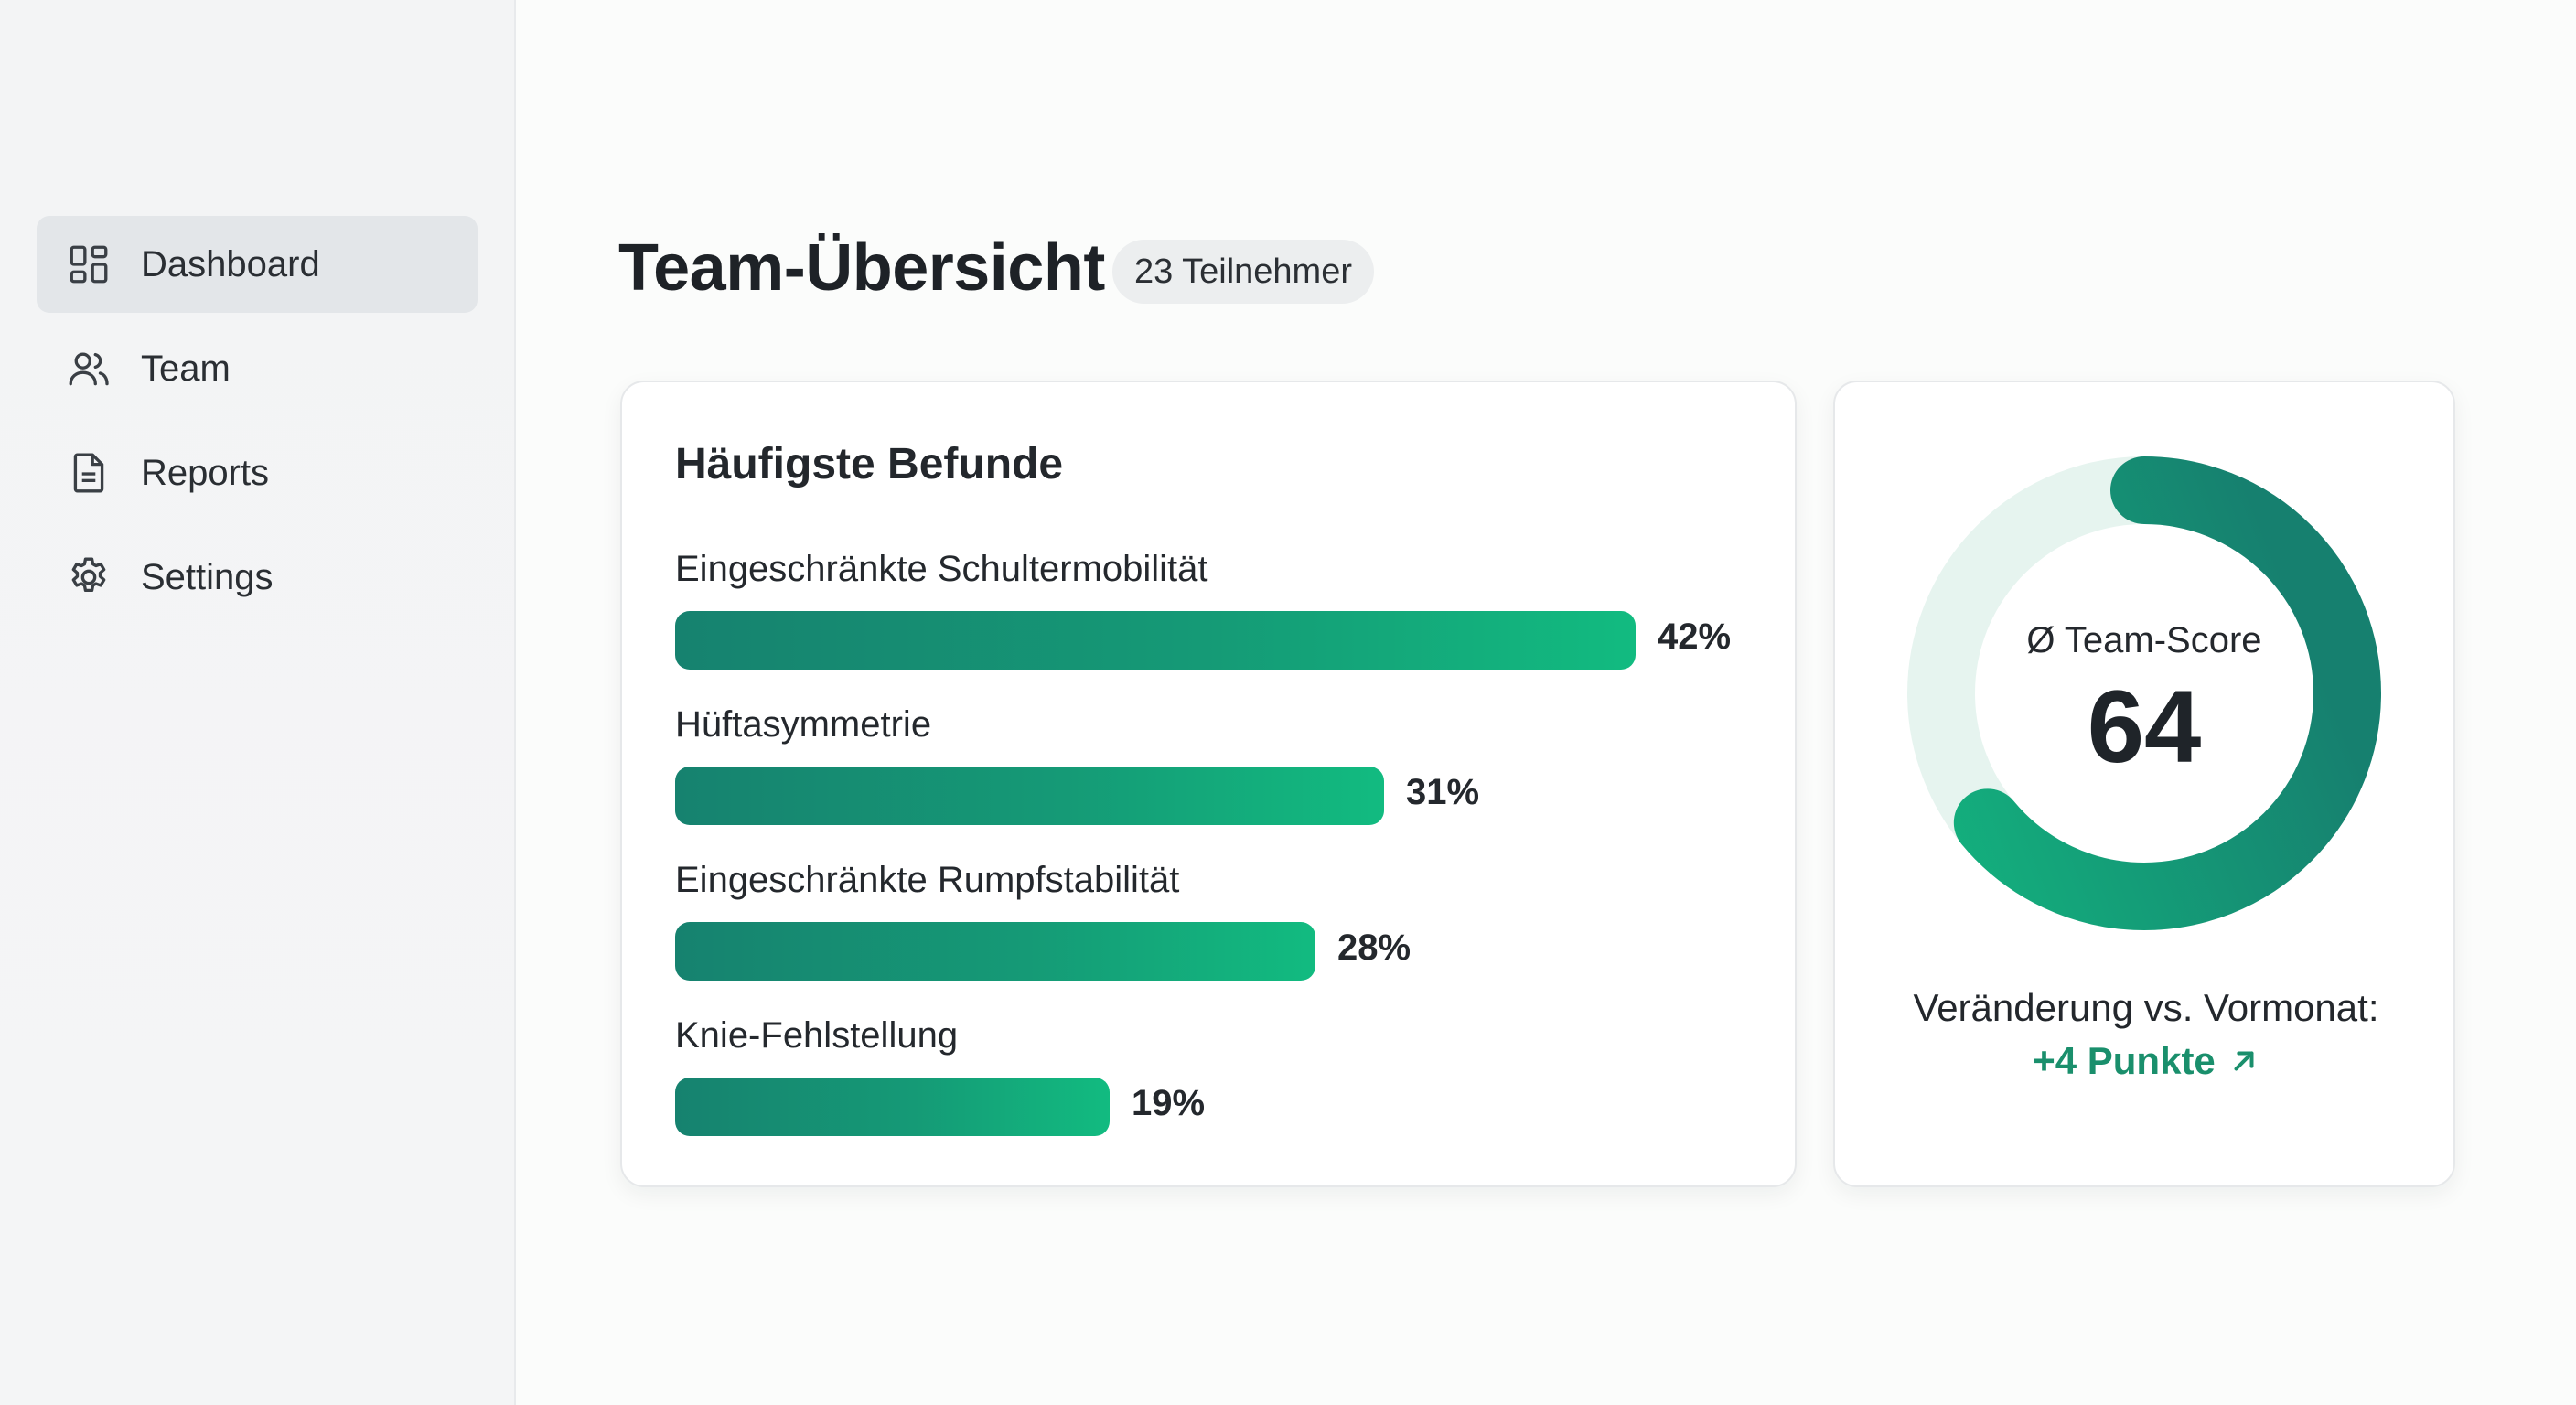 Image resolution: width=2576 pixels, height=1405 pixels. Describe the element at coordinates (817, 1035) in the screenshot. I see `finding-label: Knie-Fehlstellung` at that location.